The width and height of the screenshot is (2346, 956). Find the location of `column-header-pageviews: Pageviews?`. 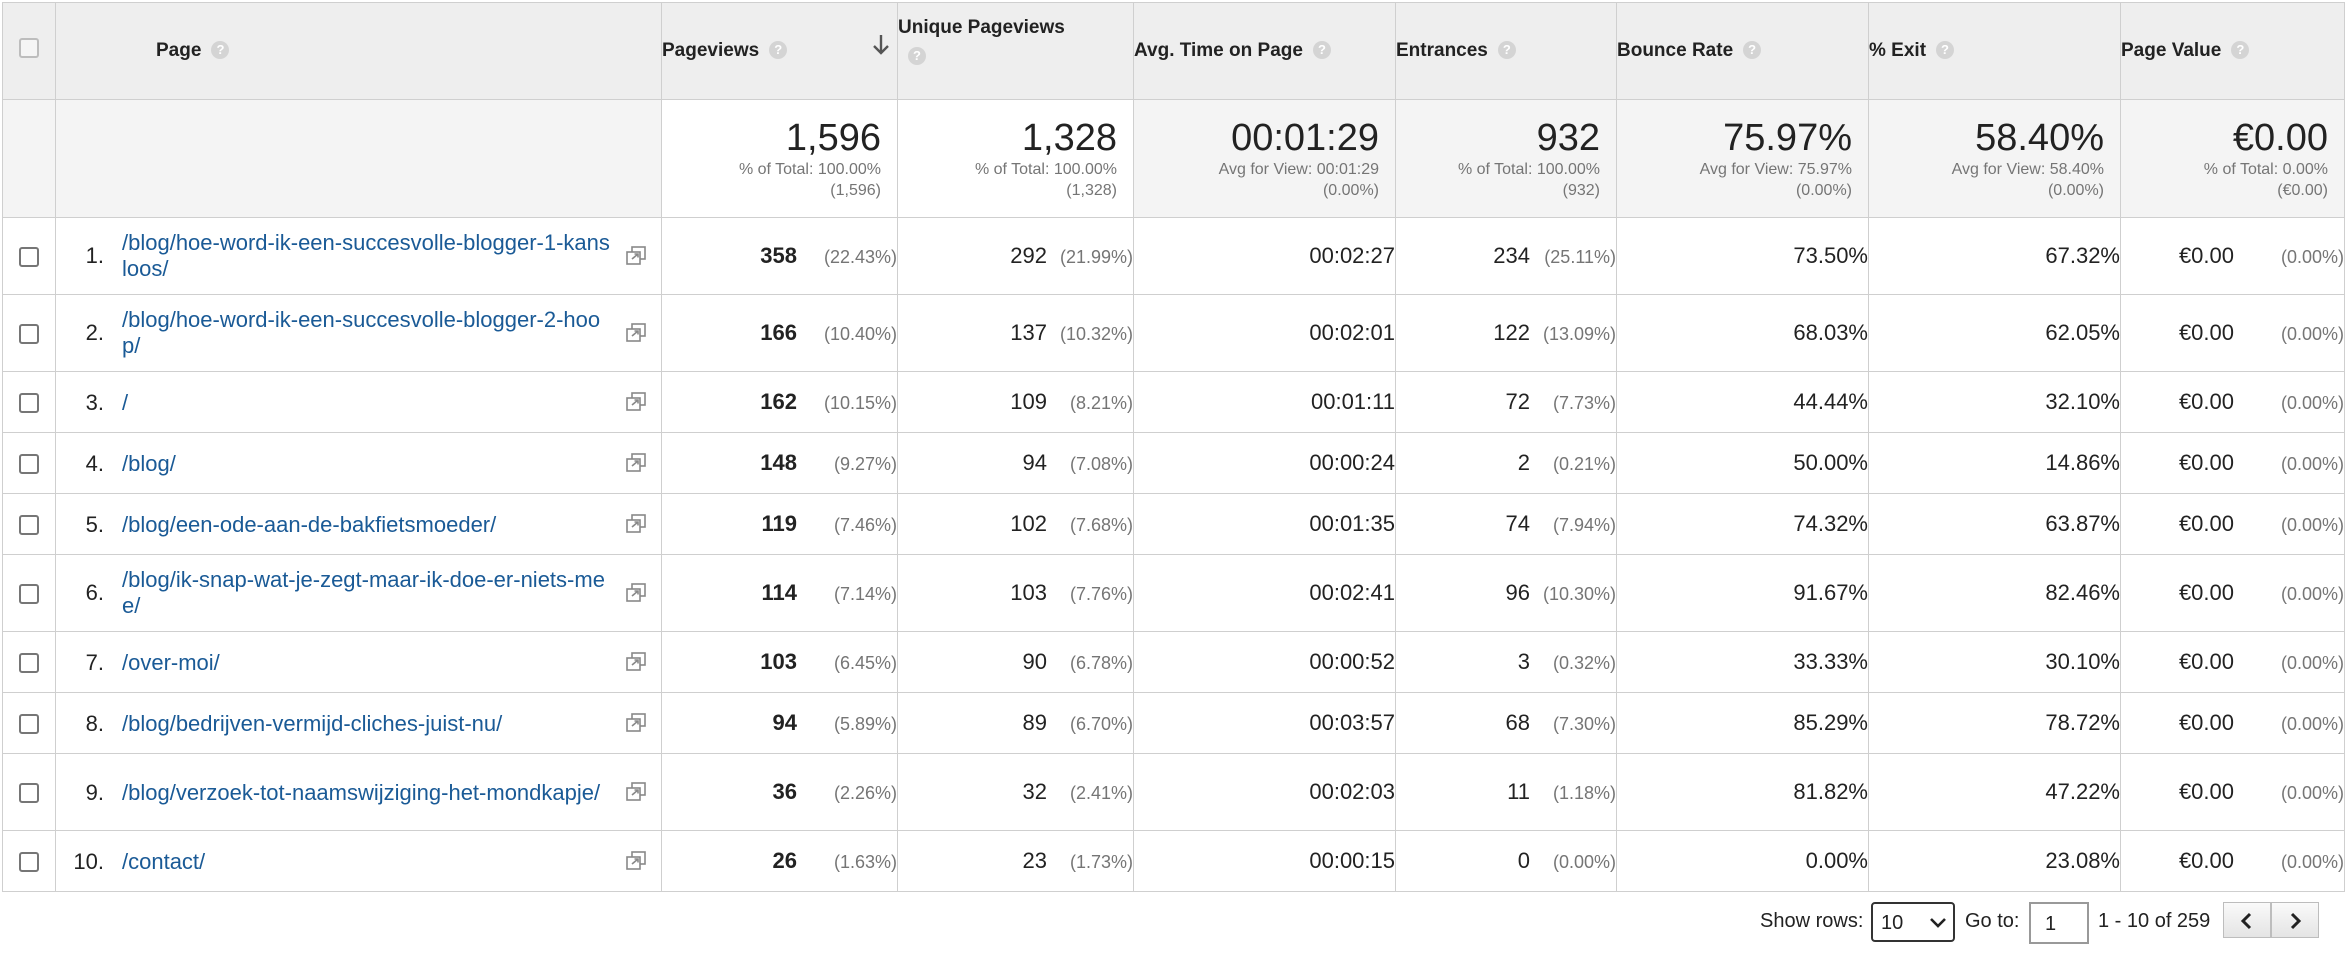

column-header-pageviews: Pageviews? is located at coordinates (779, 51).